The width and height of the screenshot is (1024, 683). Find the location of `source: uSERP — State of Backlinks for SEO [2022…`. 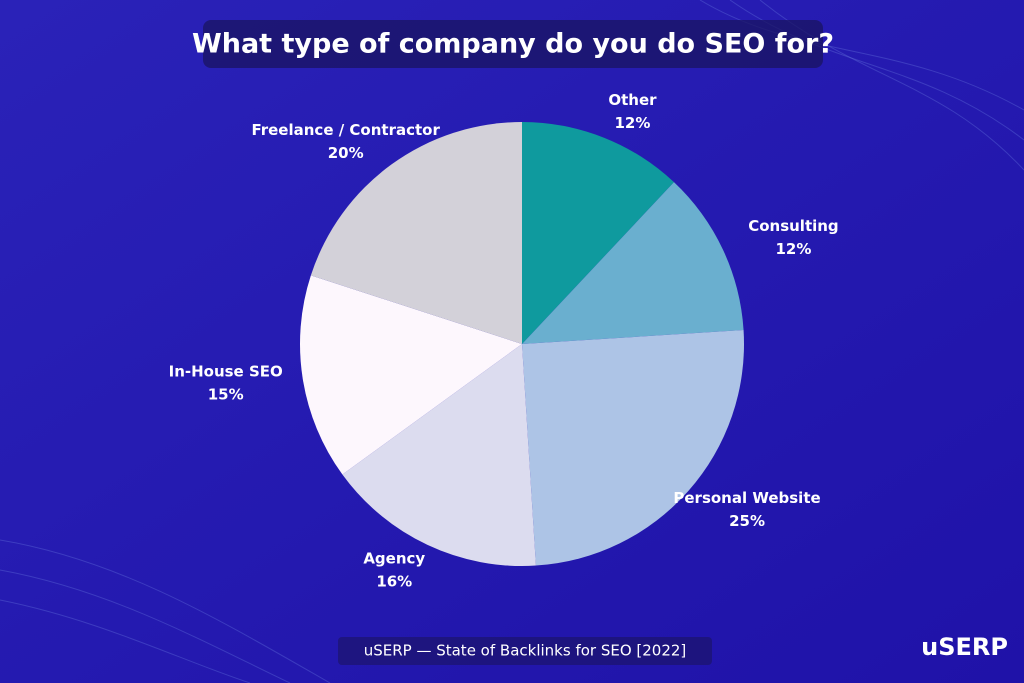

source: uSERP — State of Backlinks for SEO [2022… is located at coordinates (525, 651).